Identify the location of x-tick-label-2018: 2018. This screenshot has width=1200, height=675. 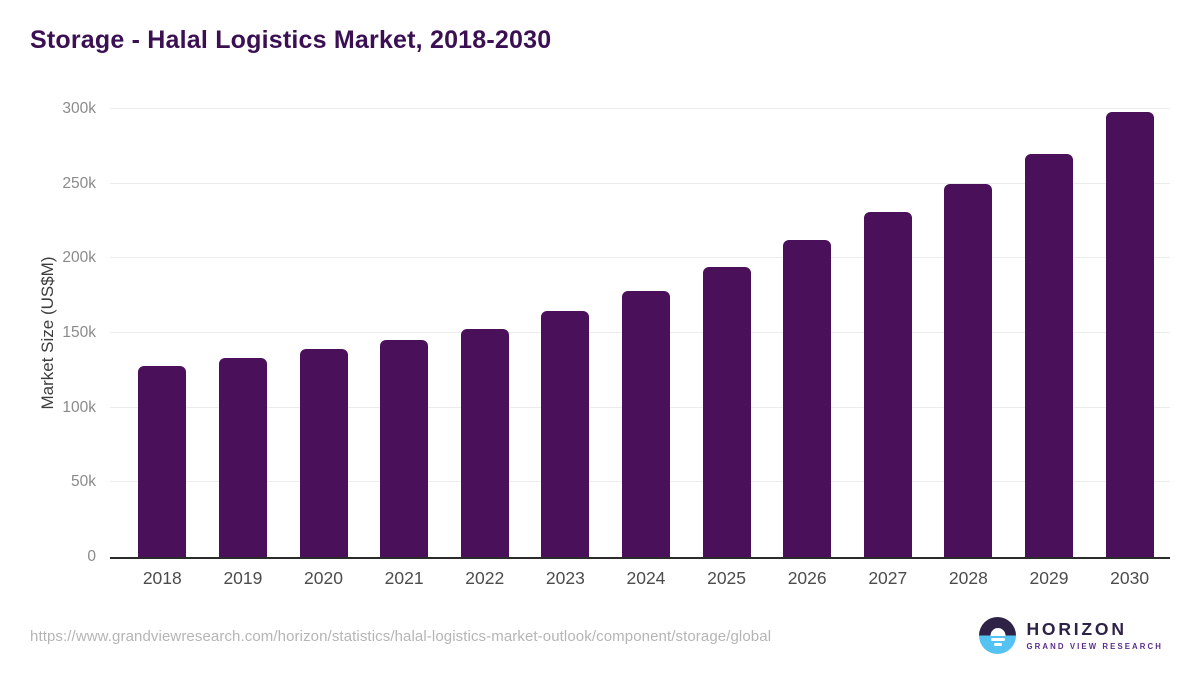
(162, 578).